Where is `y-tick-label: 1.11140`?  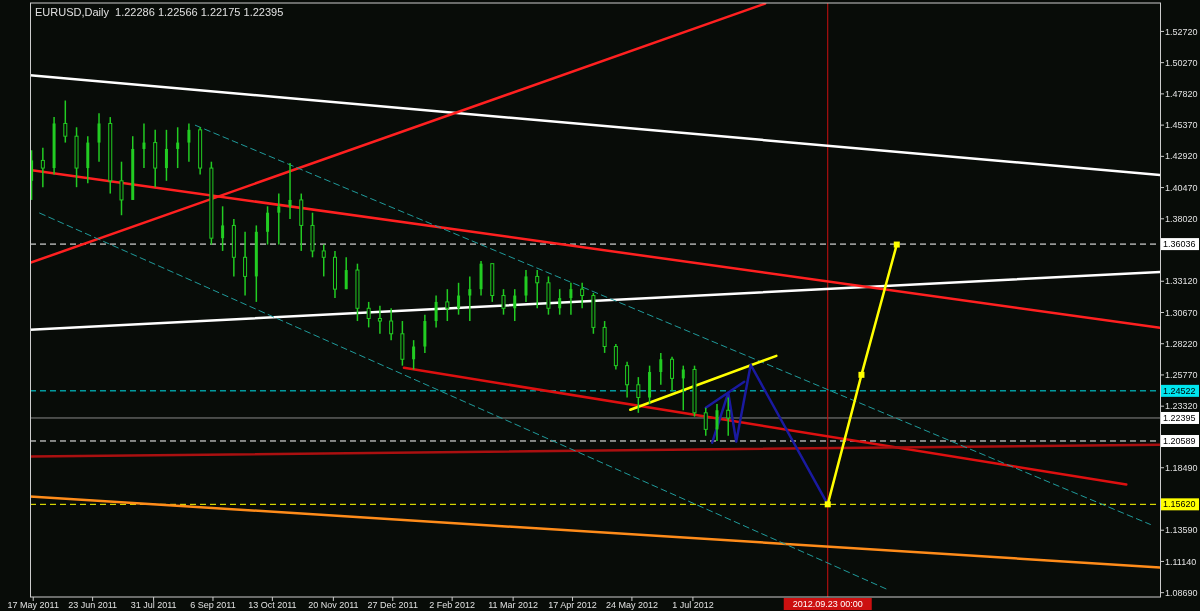 y-tick-label: 1.11140 is located at coordinates (1181, 561).